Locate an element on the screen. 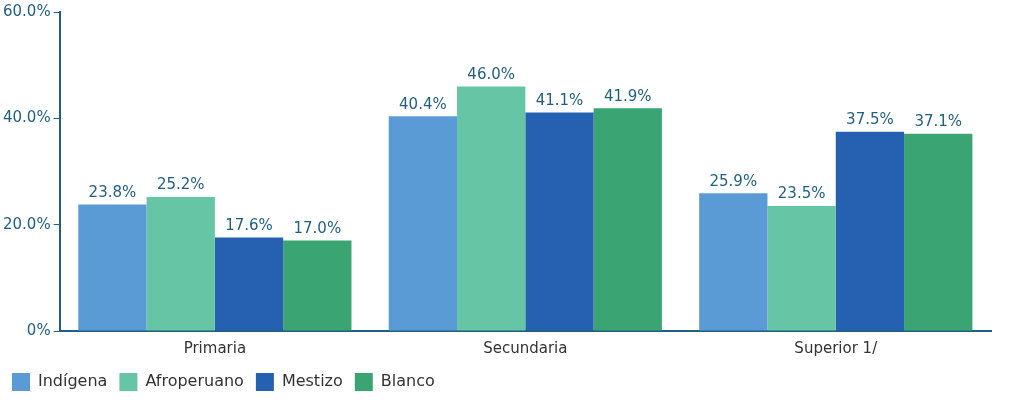 The height and width of the screenshot is (401, 1011). y-tick-label: 20.0% is located at coordinates (27, 223).